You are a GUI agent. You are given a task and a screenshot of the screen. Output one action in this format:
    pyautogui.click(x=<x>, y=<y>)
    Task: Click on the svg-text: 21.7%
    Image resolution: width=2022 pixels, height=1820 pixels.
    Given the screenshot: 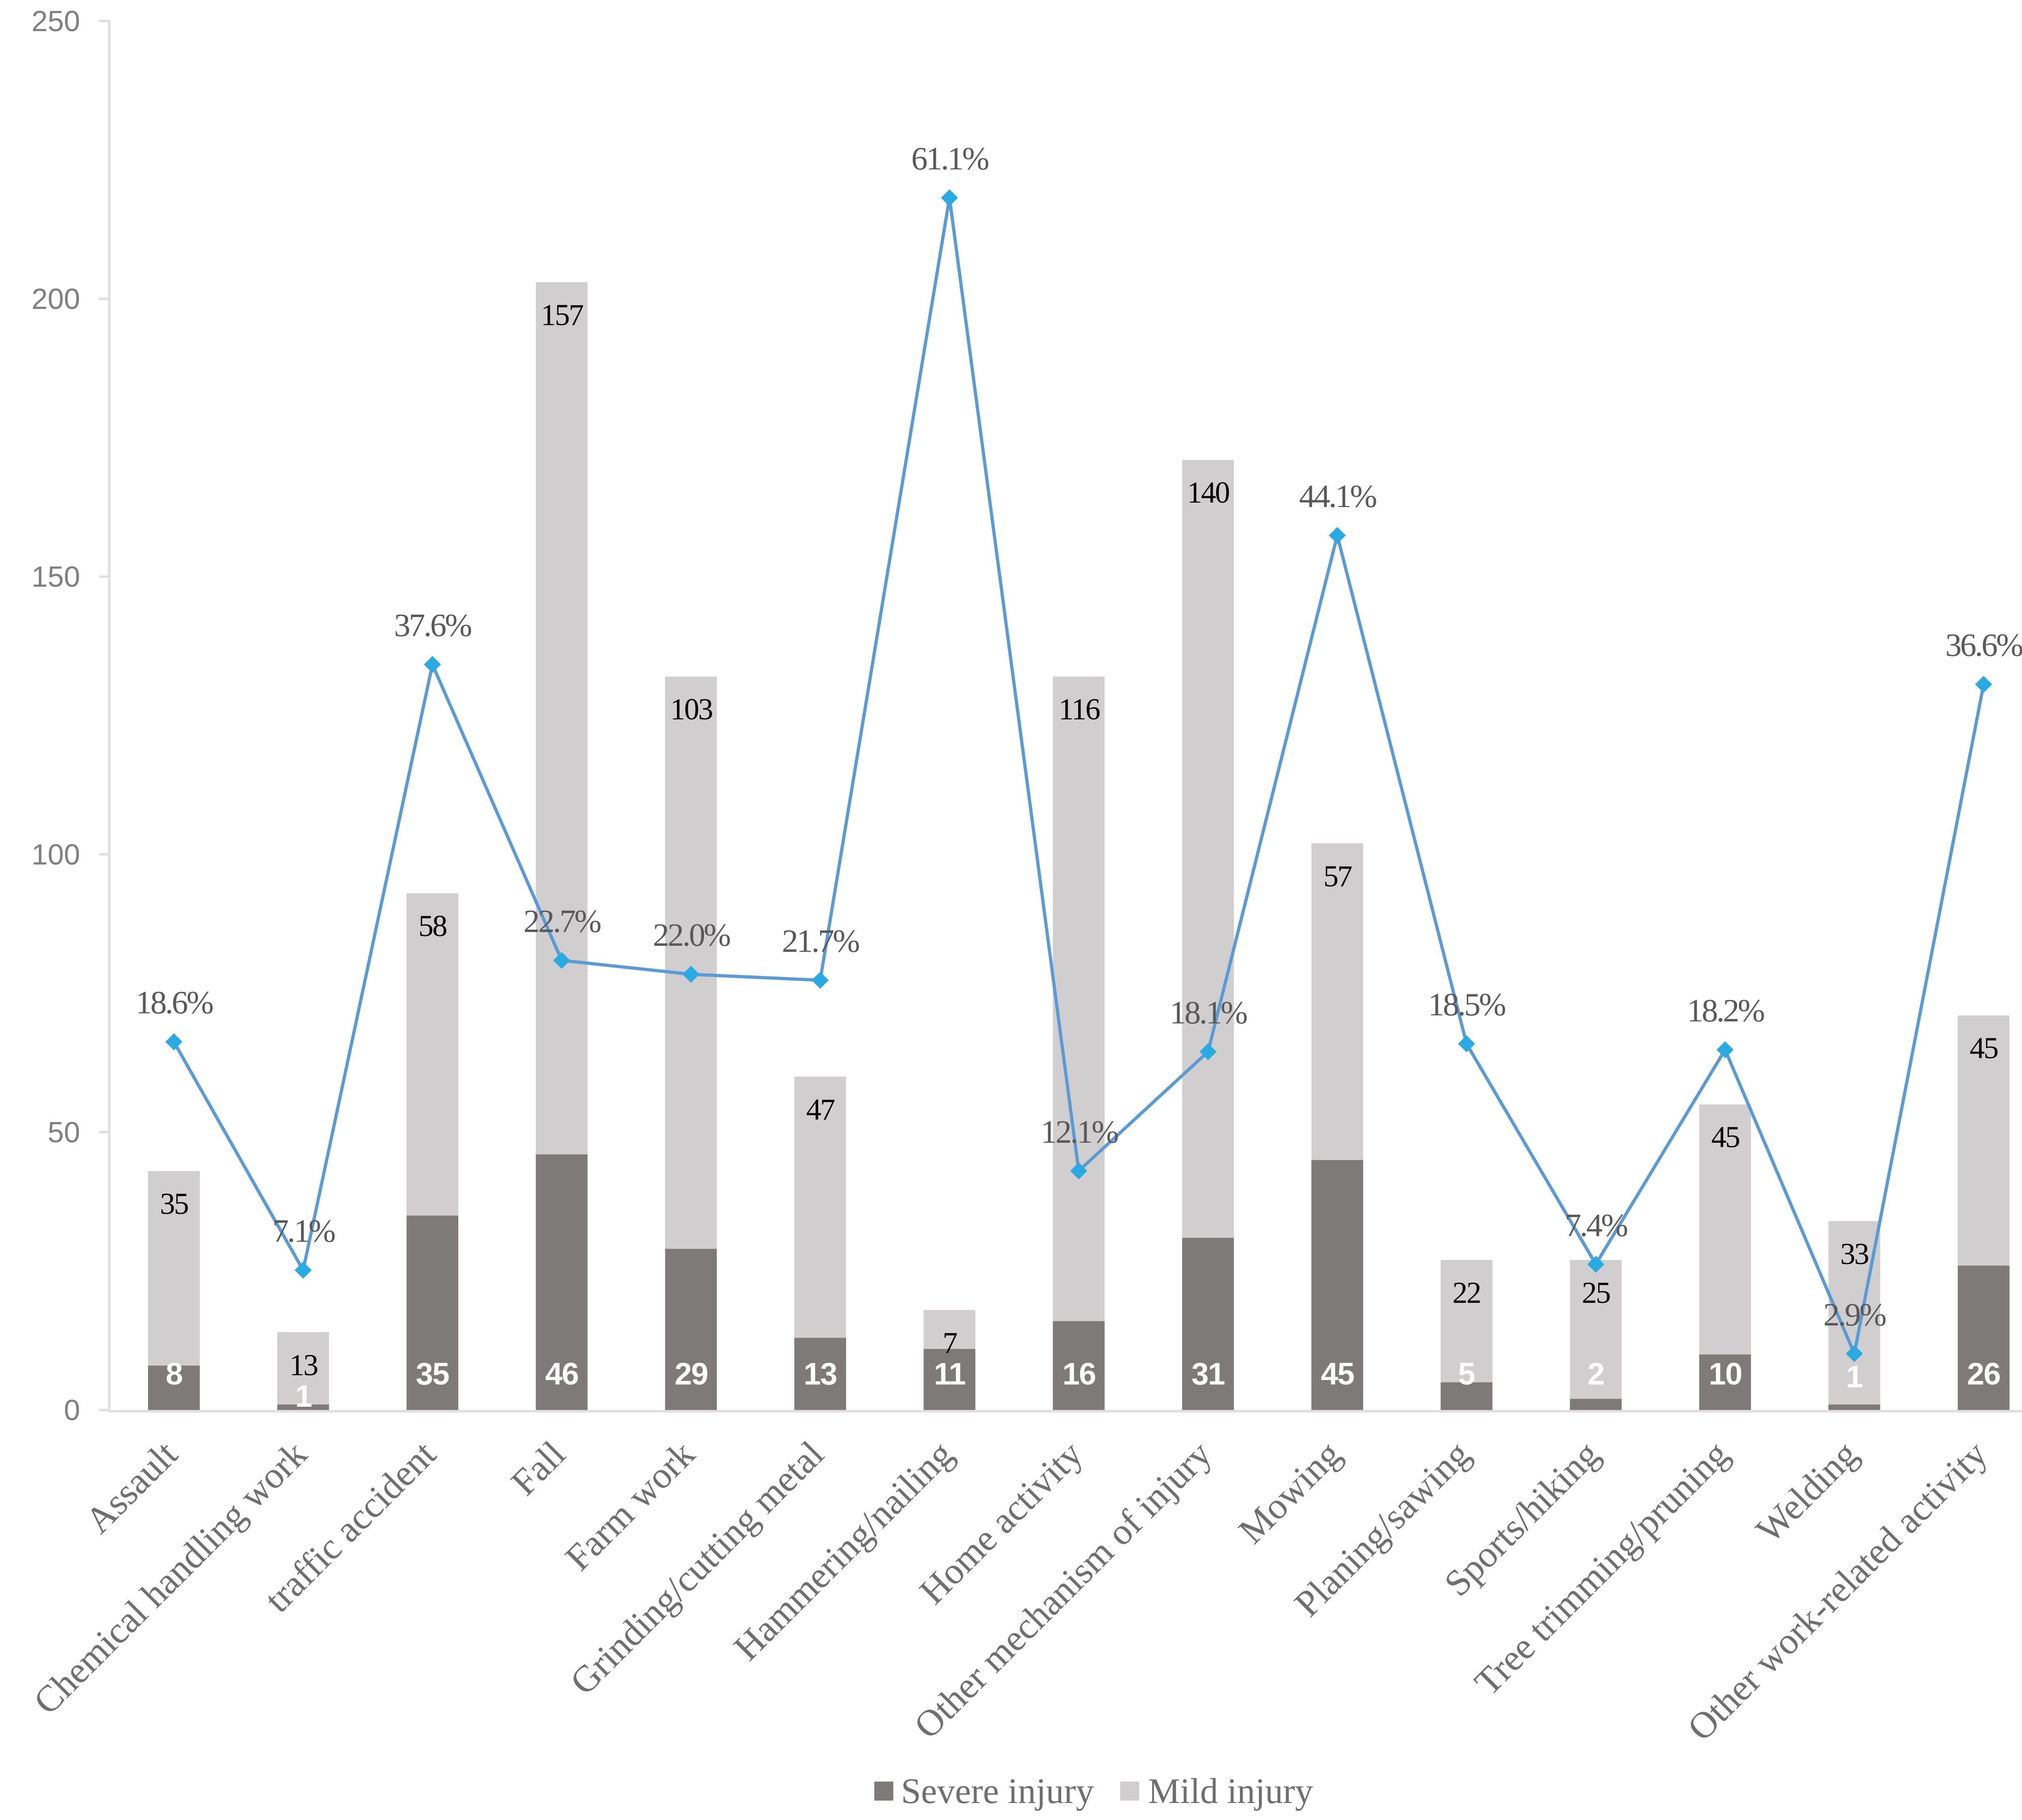 What is the action you would take?
    pyautogui.click(x=820, y=941)
    